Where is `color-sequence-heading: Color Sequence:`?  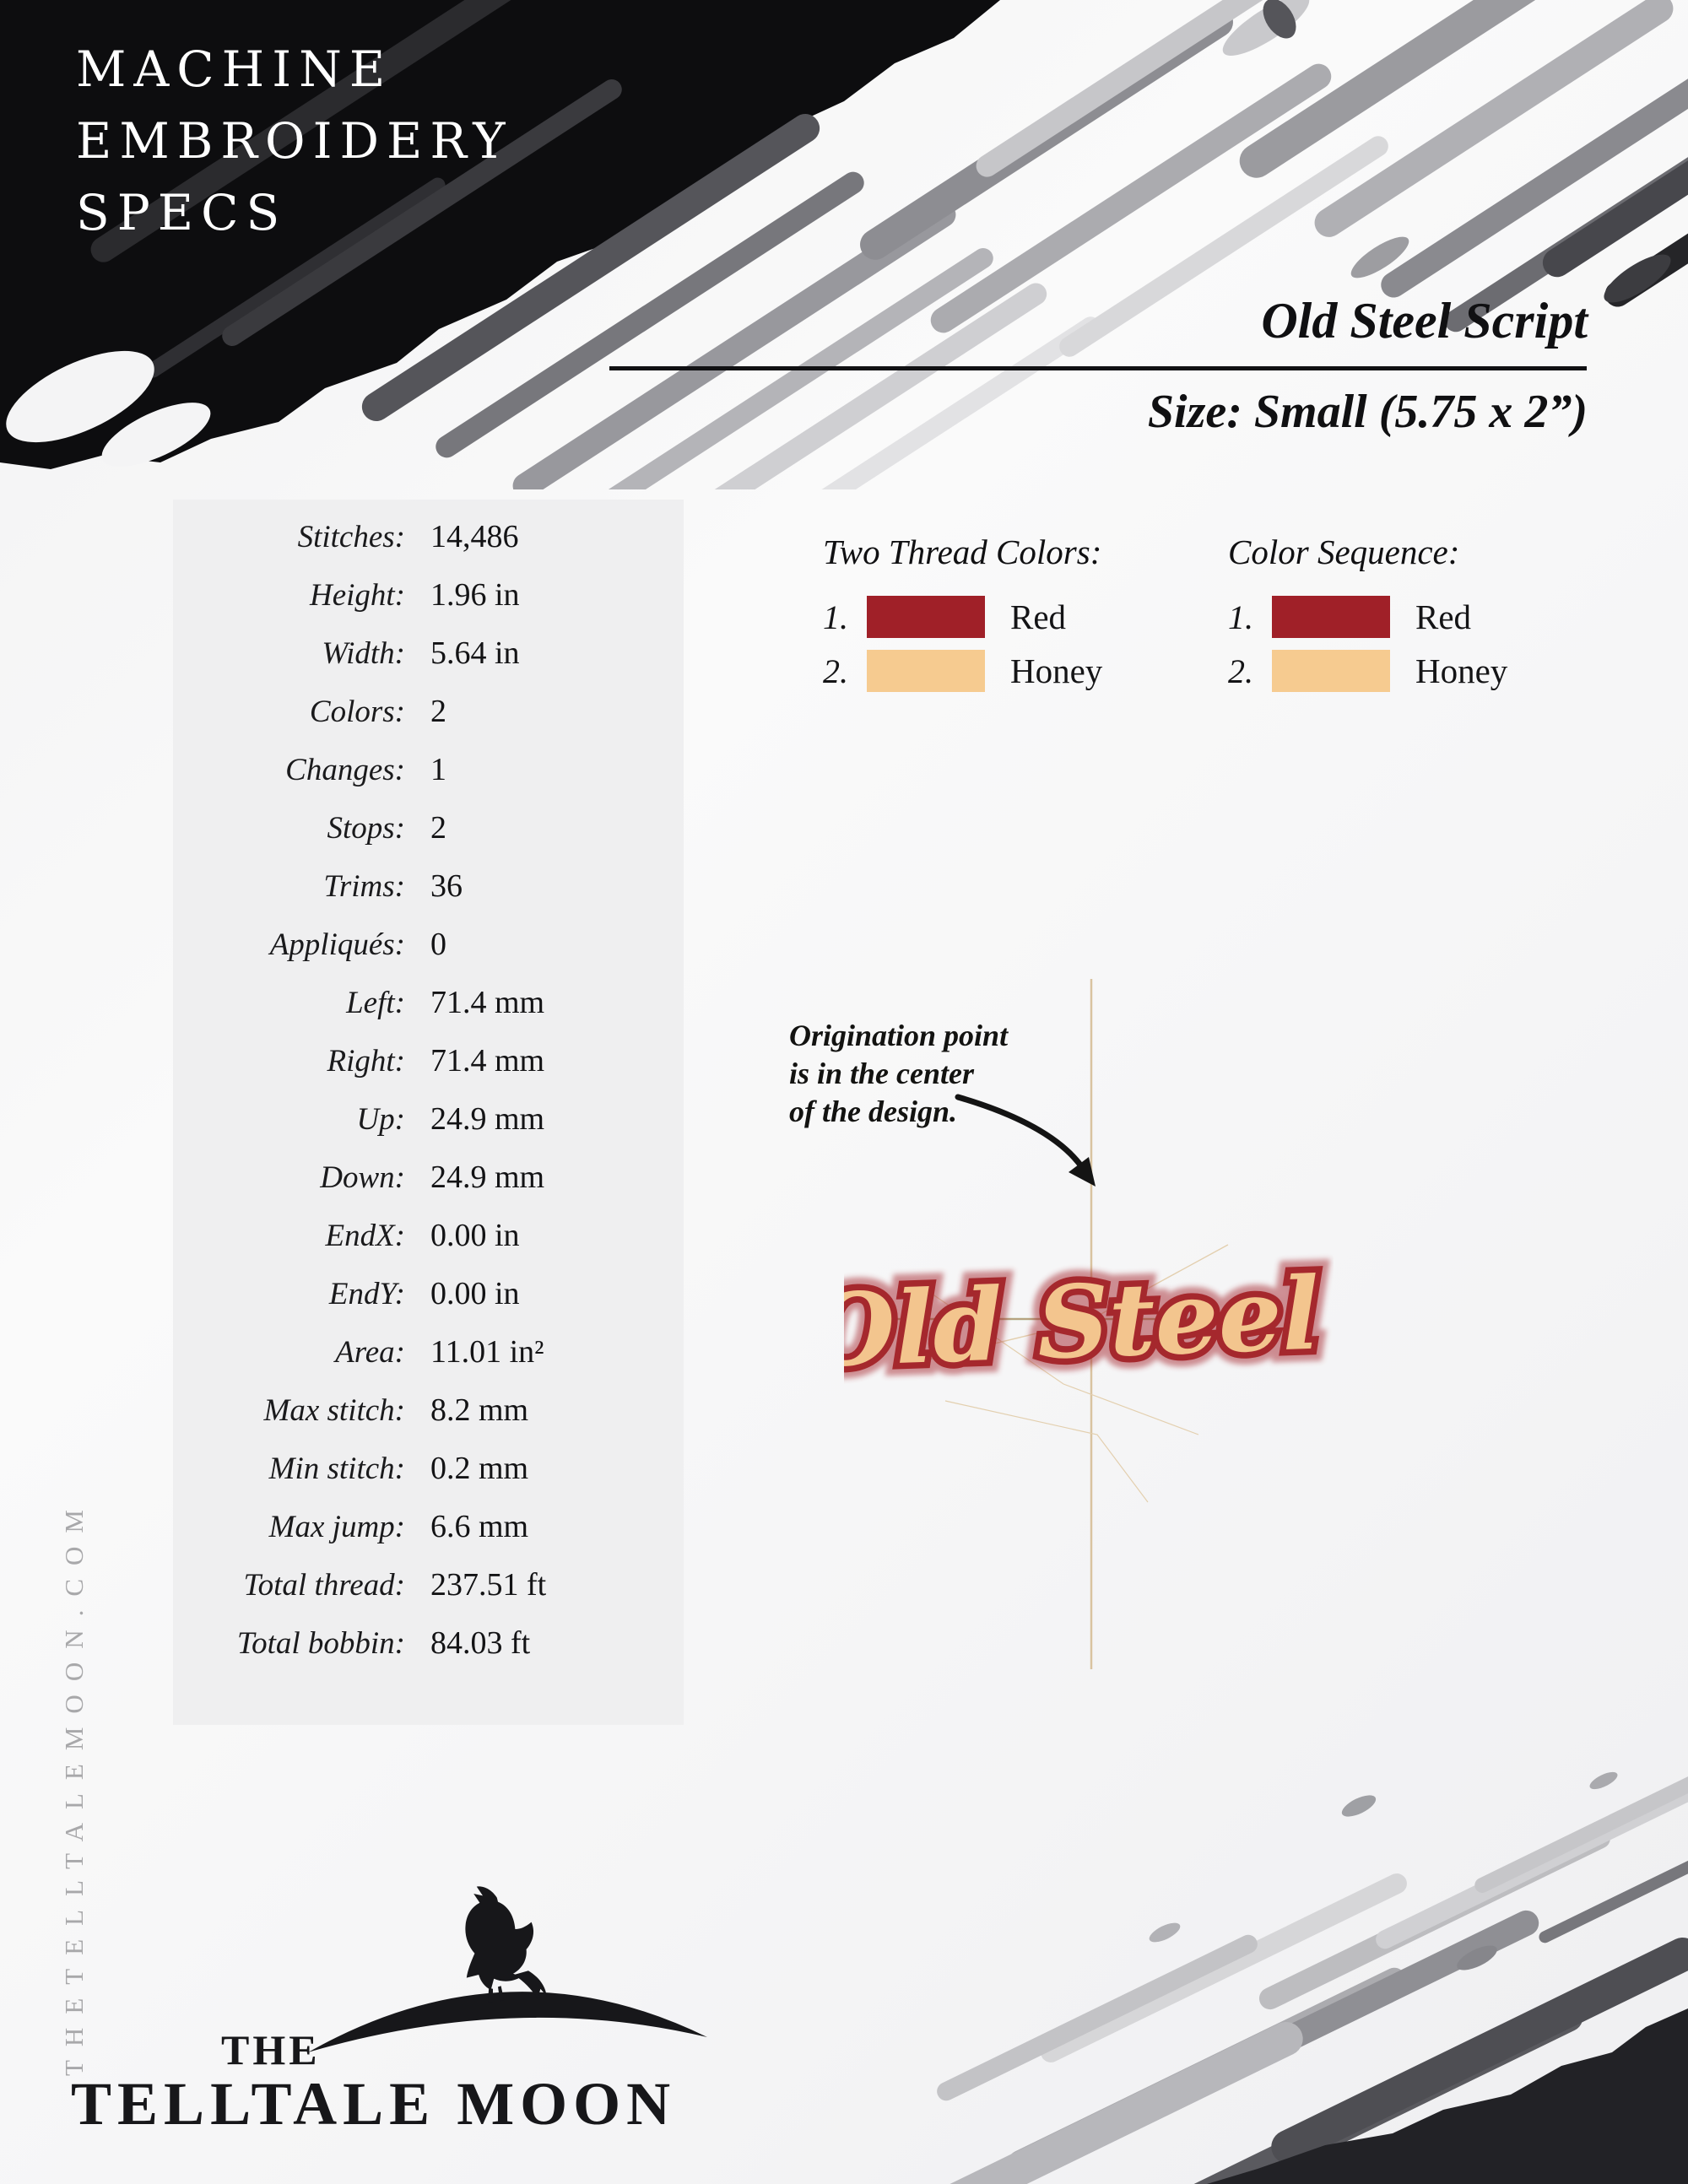 color-sequence-heading: Color Sequence: is located at coordinates (1344, 551).